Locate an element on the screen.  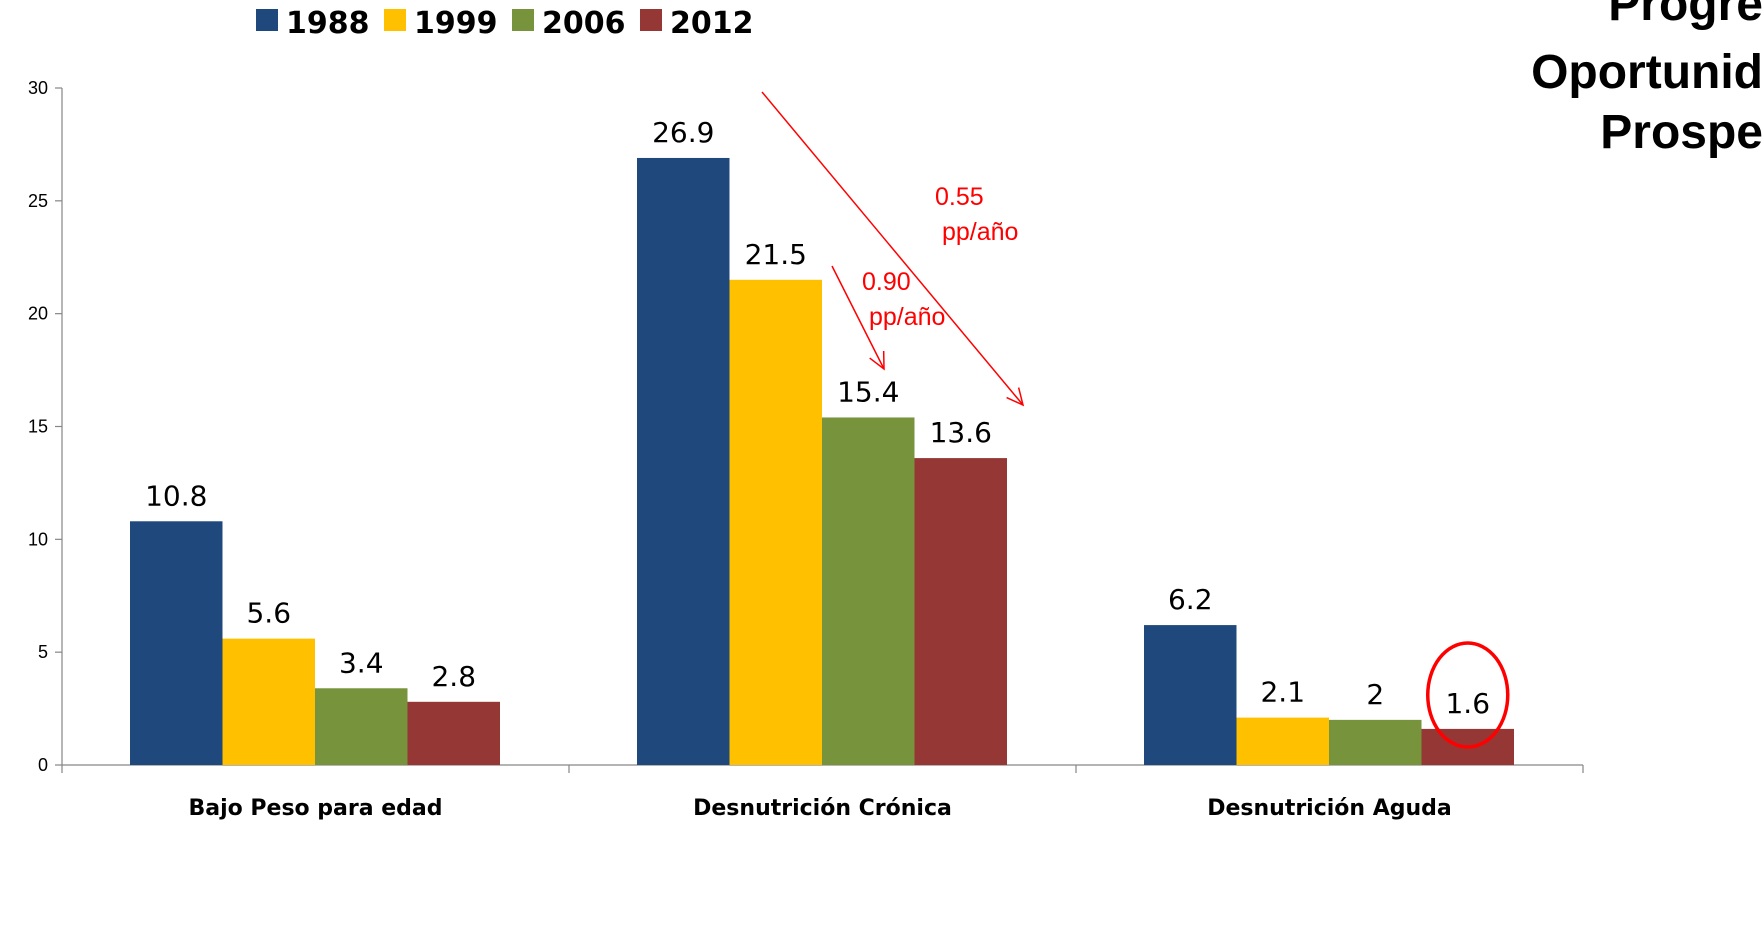
data-label-desnutricion-aguda-2006: 2 is located at coordinates (1375, 694).